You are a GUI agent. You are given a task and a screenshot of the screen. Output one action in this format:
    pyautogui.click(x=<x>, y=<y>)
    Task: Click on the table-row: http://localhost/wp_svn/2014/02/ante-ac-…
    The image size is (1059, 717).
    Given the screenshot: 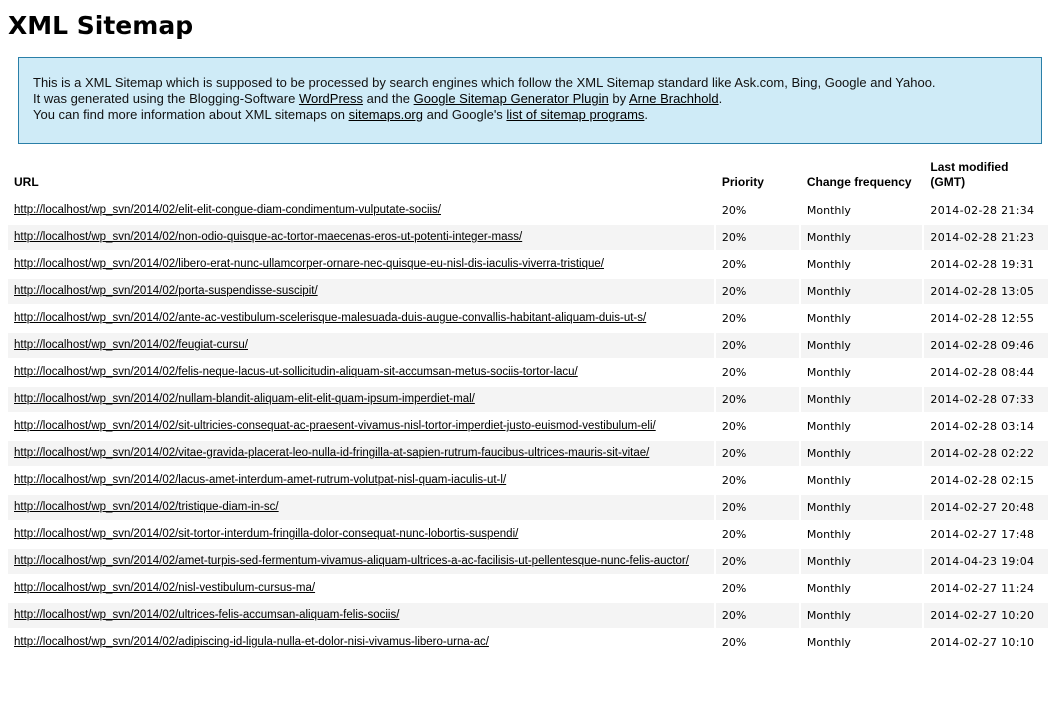 What is the action you would take?
    pyautogui.click(x=528, y=318)
    